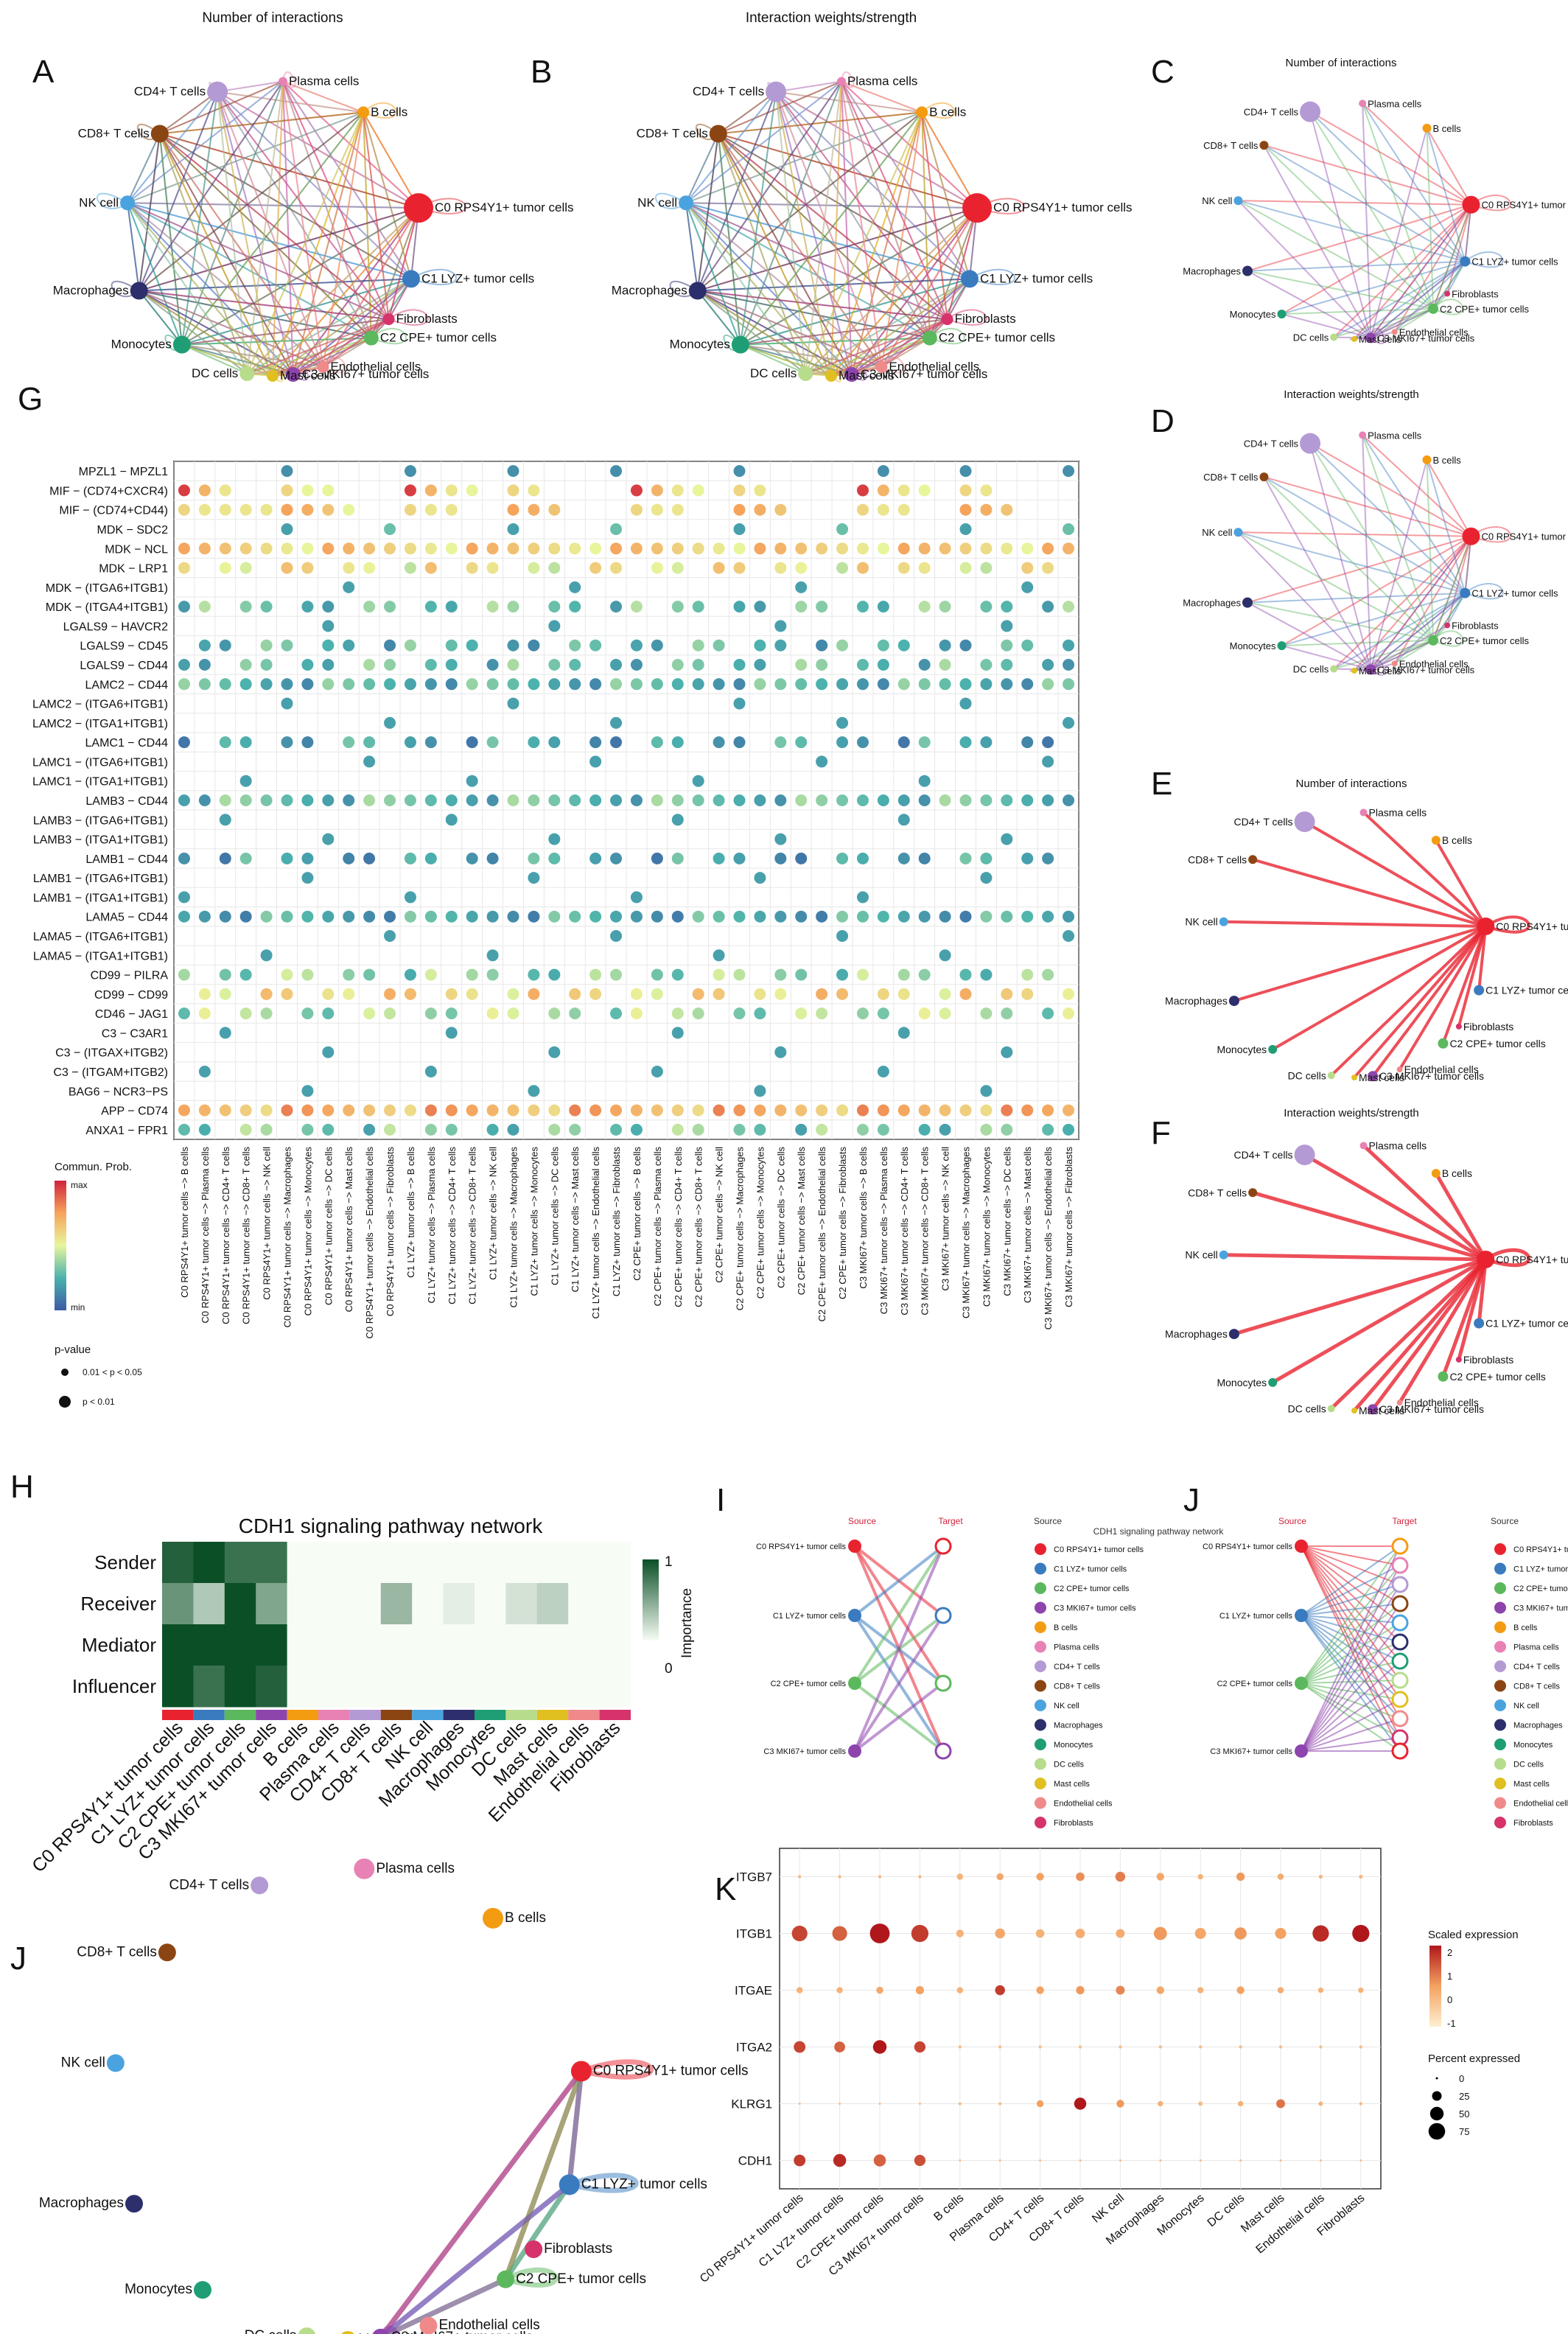  I want to click on network-node-label: Fibroblasts, so click(985, 319).